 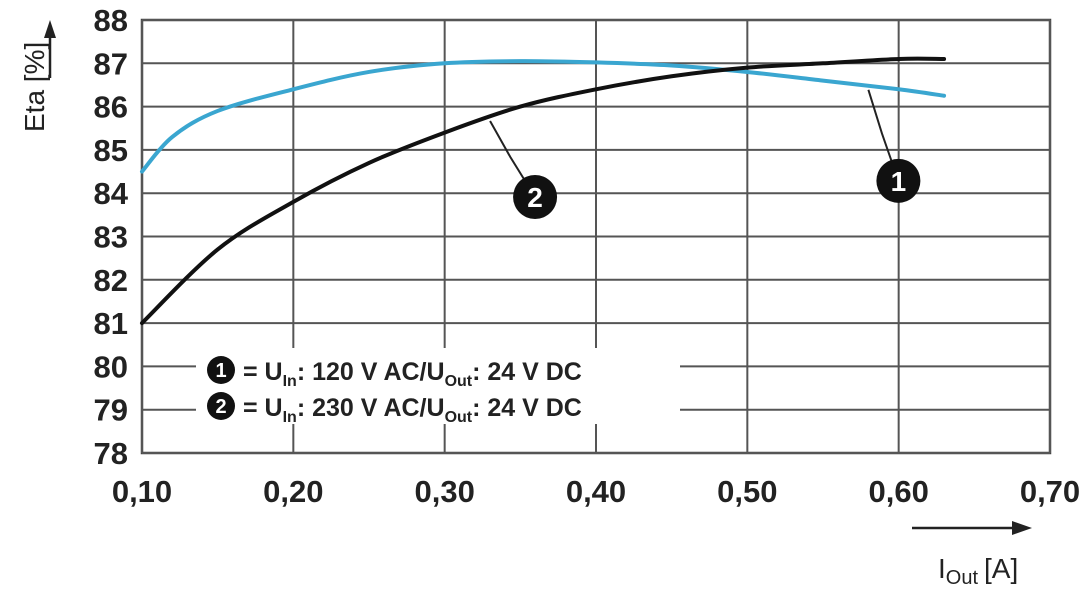 I want to click on callouts: 12, so click(x=705, y=154).